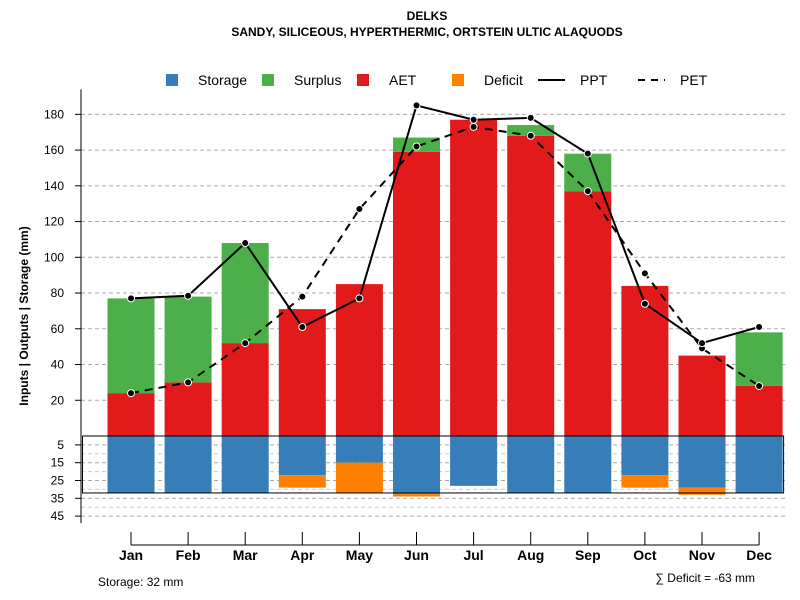 This screenshot has height=600, width=800. I want to click on bar-deficit-nov, so click(702, 491).